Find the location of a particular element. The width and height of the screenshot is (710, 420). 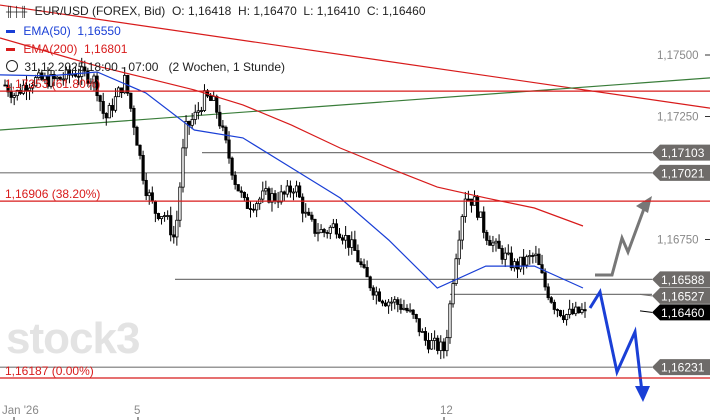

y-tick-label: 1,17250 is located at coordinates (678, 118).